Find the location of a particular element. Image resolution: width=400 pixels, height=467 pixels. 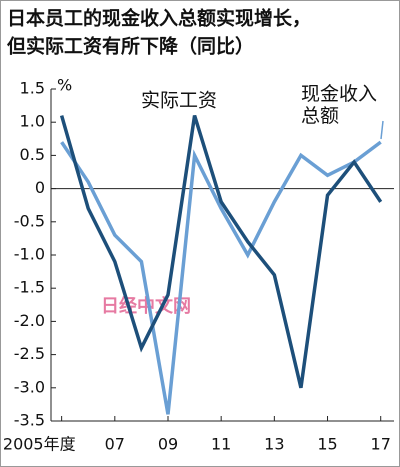

label-leader is located at coordinates (382, 130).